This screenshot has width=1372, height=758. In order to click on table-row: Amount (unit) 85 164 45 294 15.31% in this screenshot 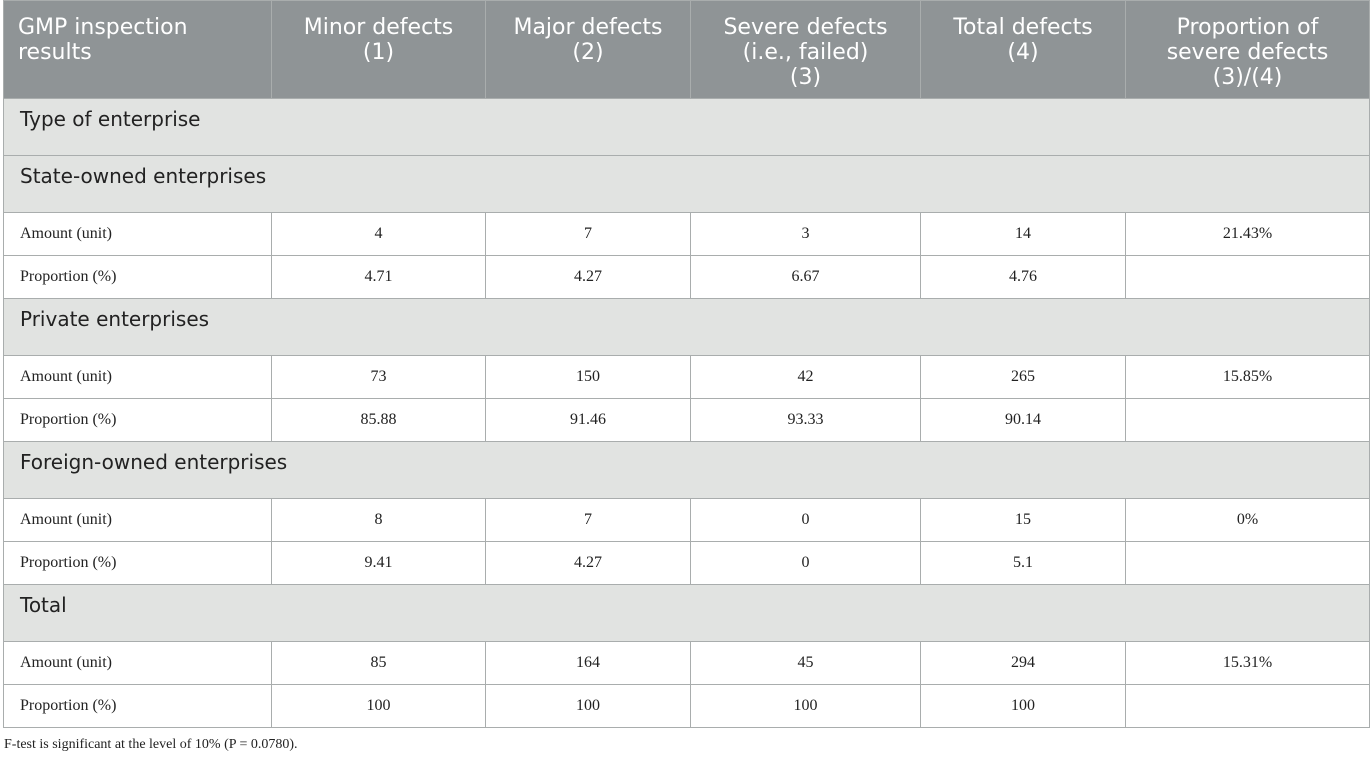, I will do `click(686, 663)`.